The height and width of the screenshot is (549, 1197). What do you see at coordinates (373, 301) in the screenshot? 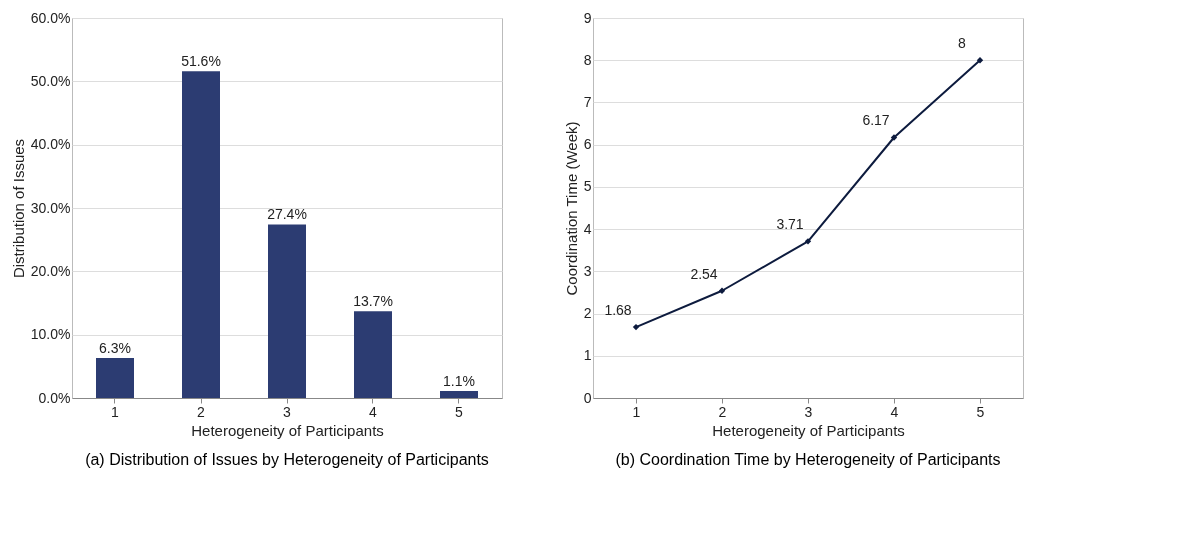
I see `data-label: 13.7%` at bounding box center [373, 301].